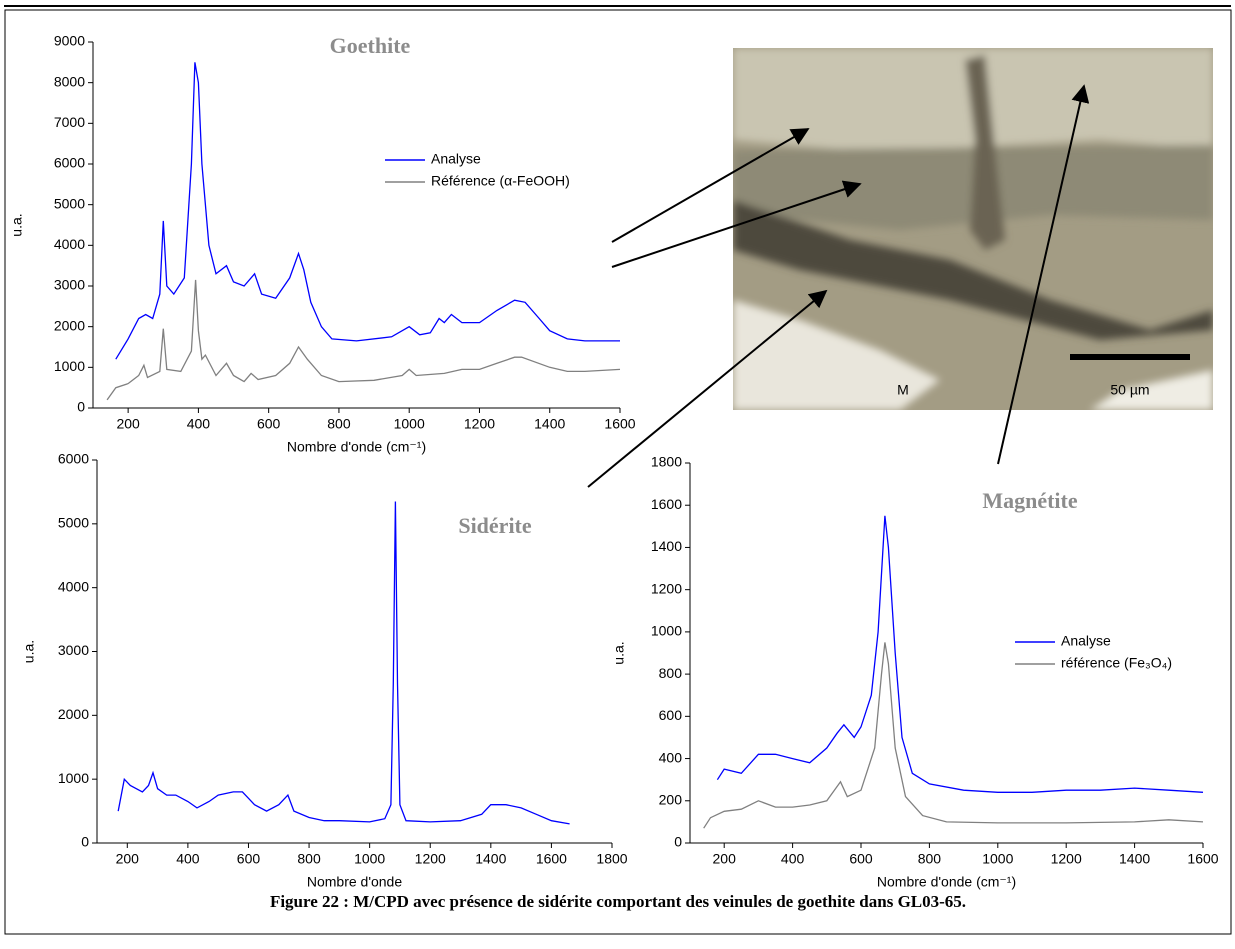  I want to click on y-tick-label: 400, so click(671, 757).